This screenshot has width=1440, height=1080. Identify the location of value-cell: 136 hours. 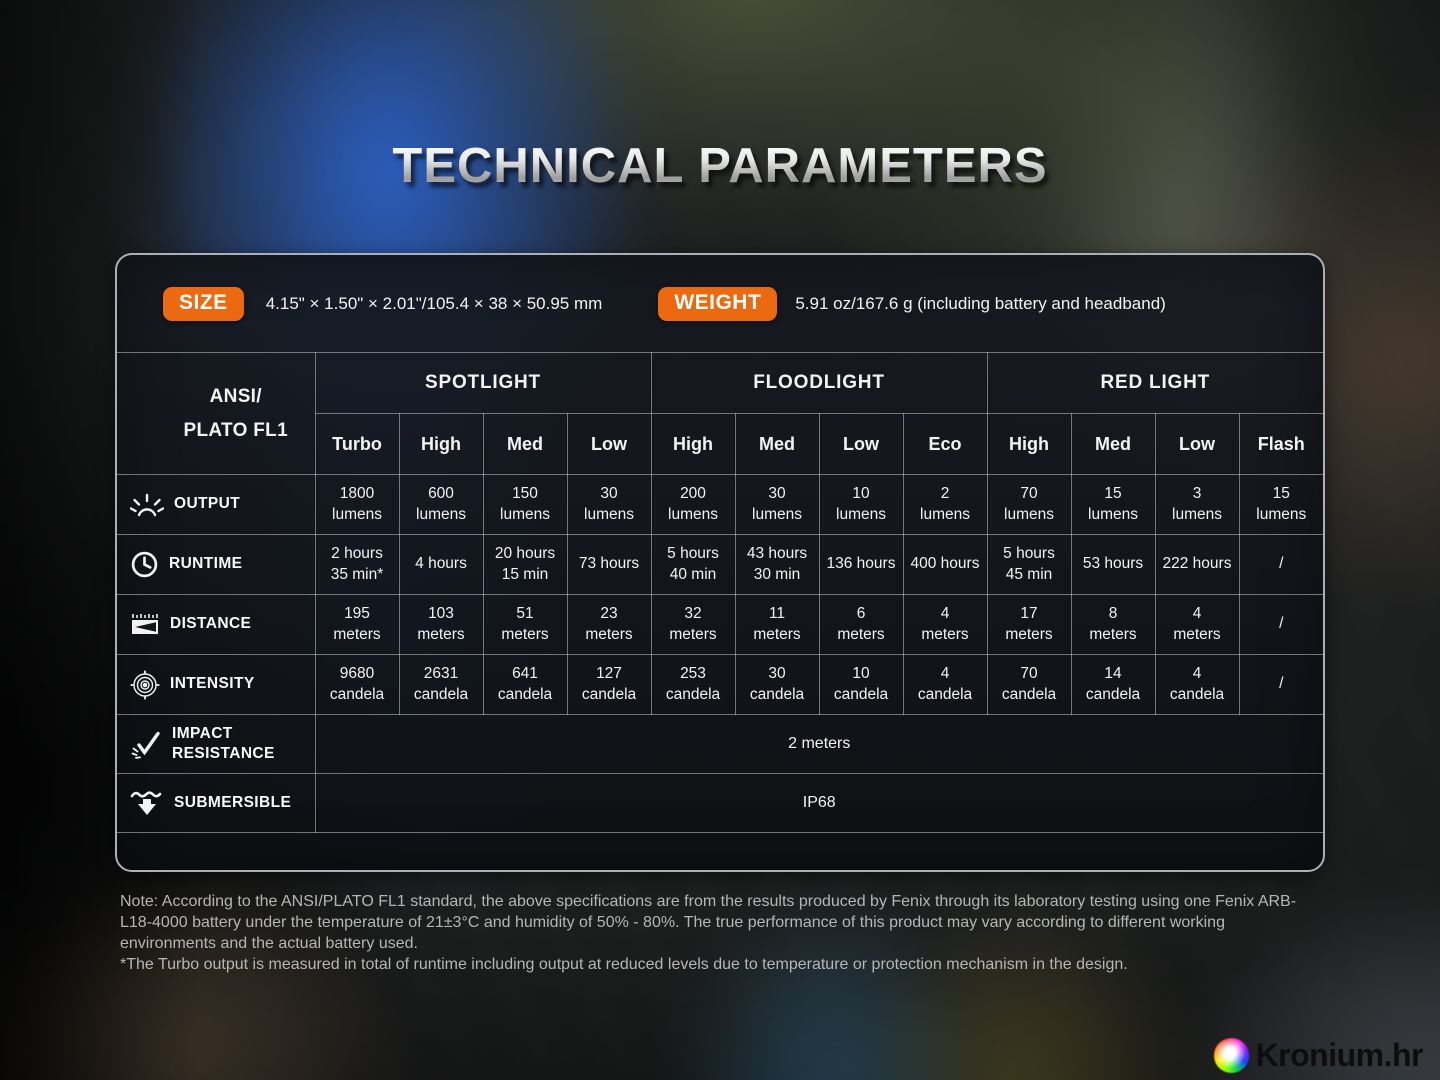
(861, 564).